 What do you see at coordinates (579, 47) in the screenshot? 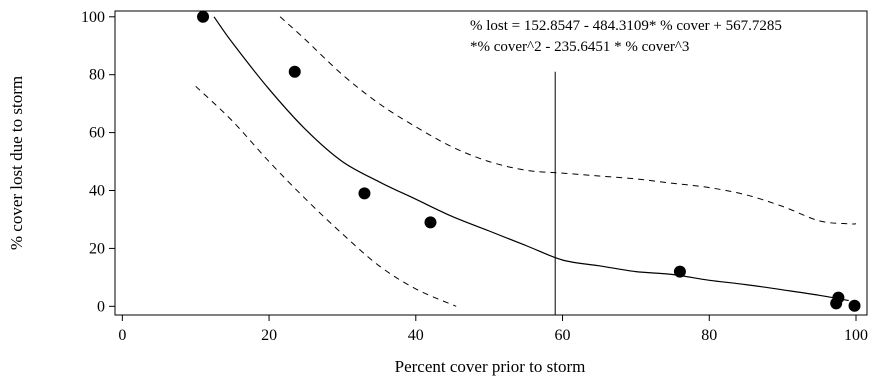
I see `annotation-line-2: *% cover^2 - 235.6451 * % cover^3` at bounding box center [579, 47].